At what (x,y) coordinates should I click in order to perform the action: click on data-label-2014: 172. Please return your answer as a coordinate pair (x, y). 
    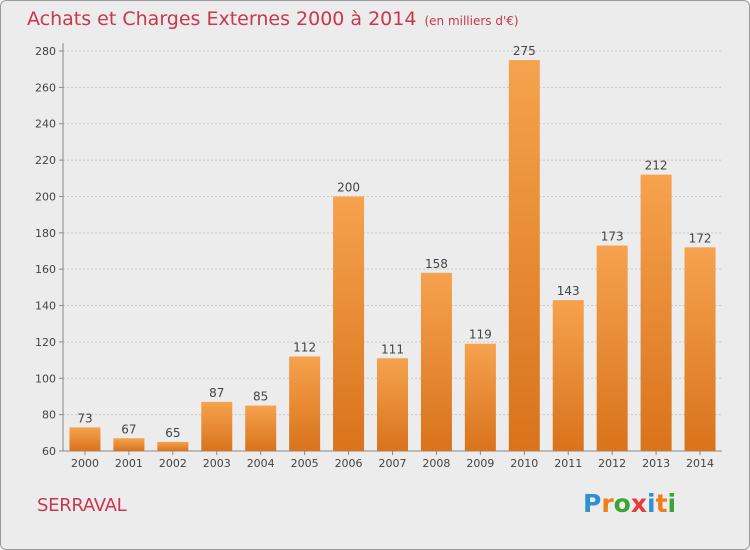
    Looking at the image, I should click on (700, 238).